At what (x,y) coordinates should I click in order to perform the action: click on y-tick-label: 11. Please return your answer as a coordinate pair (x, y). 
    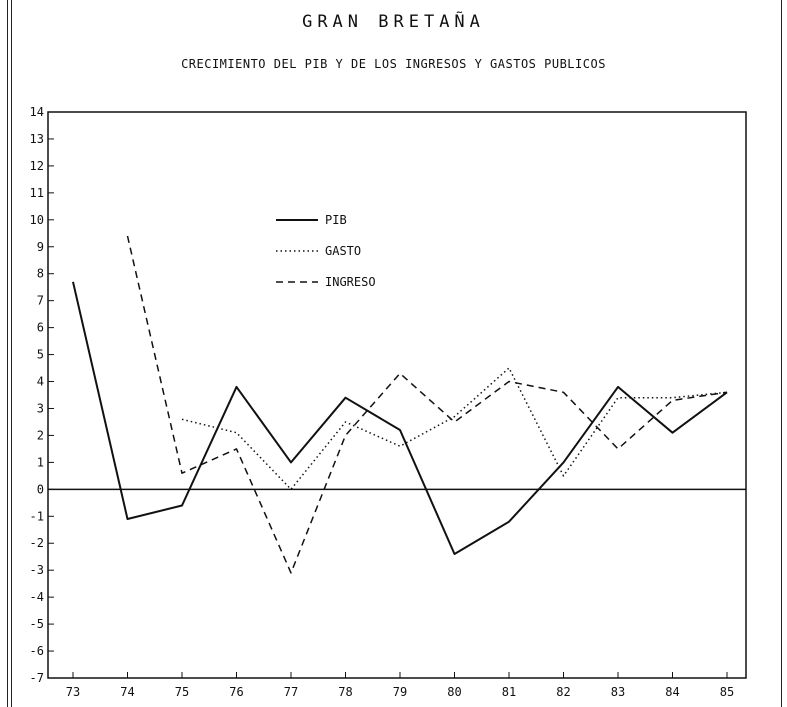
    Looking at the image, I should click on (37, 193).